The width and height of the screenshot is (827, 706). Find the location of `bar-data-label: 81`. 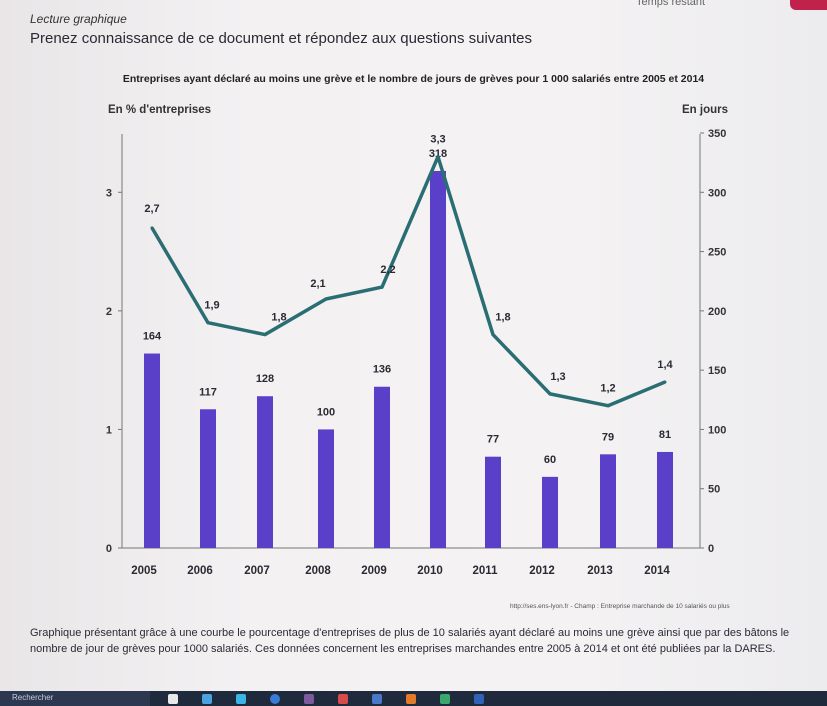

bar-data-label: 81 is located at coordinates (665, 435).